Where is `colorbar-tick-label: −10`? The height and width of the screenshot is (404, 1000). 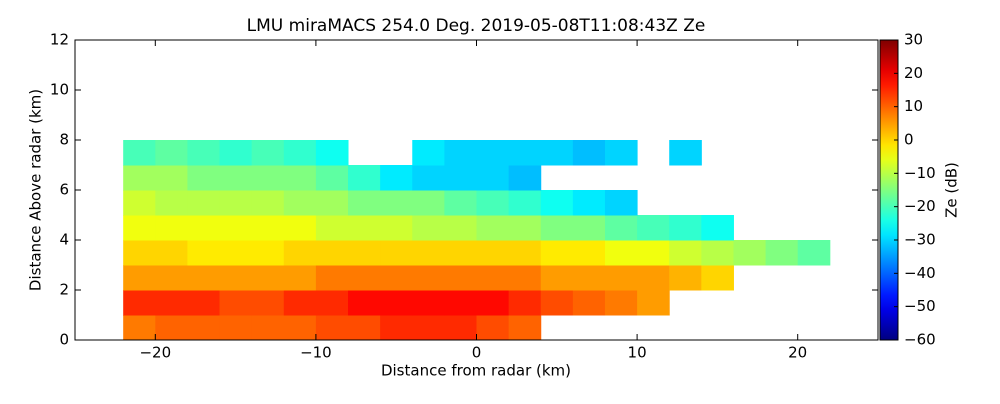 colorbar-tick-label: −10 is located at coordinates (920, 173).